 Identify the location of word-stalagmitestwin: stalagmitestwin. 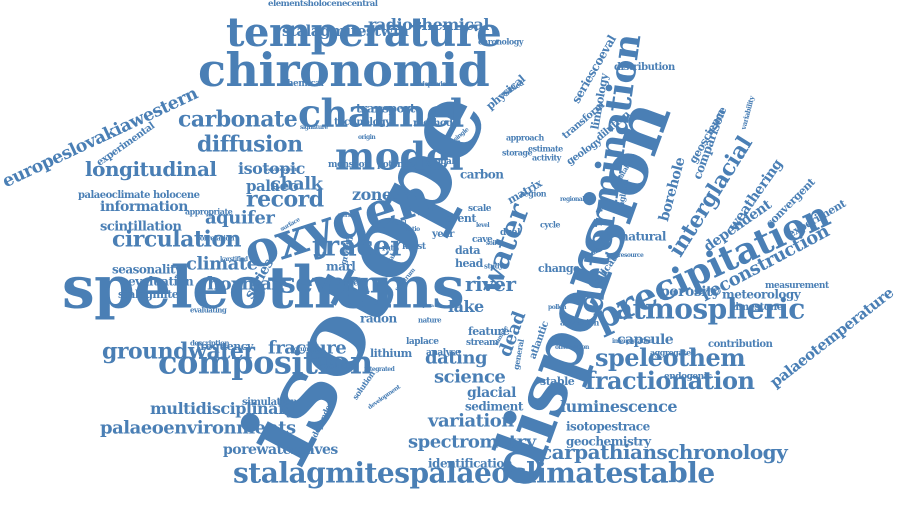
(345, 31).